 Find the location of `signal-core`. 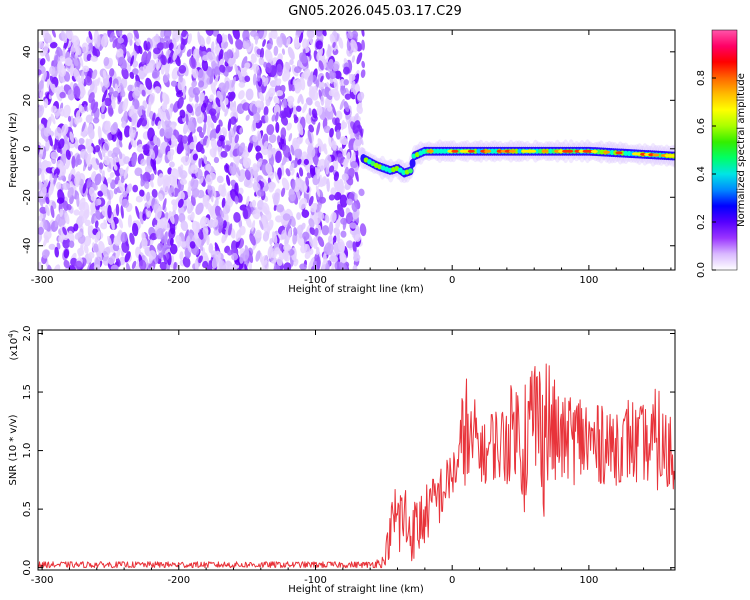

signal-core is located at coordinates (612, 152).